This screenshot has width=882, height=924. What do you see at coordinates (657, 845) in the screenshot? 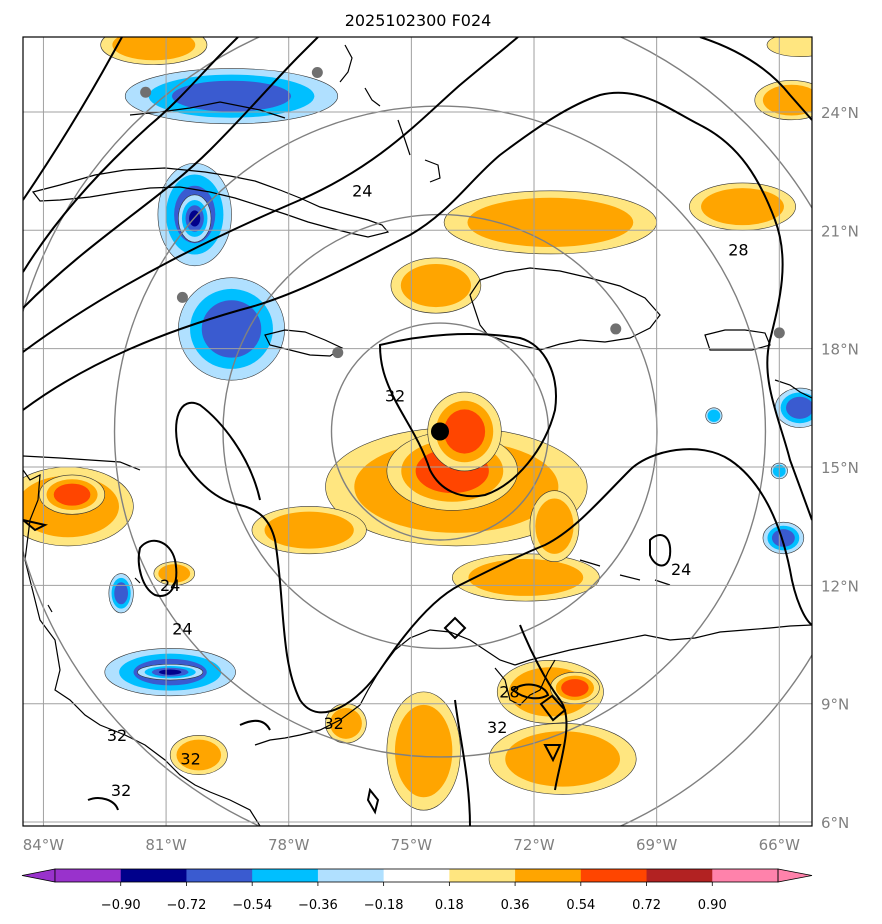
I see `x-tick-label: 69°W` at bounding box center [657, 845].